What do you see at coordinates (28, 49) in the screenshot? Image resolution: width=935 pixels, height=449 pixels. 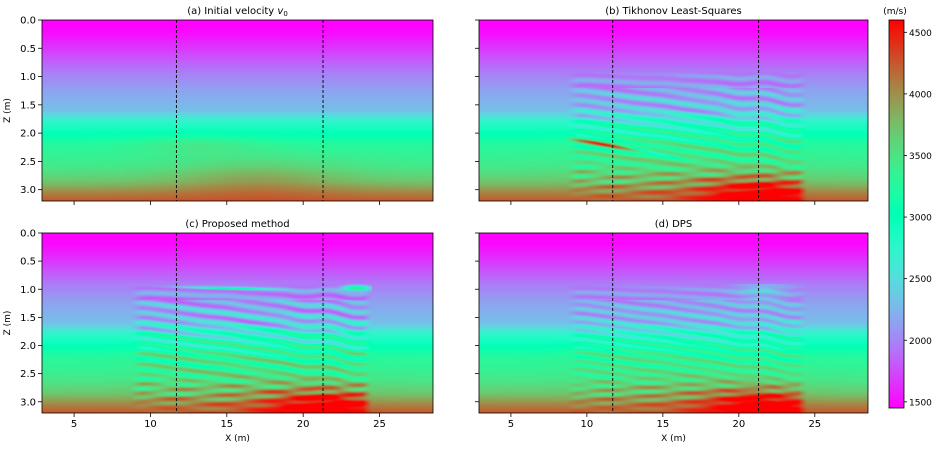 I see `y-tick-label-a-1: 0.5` at bounding box center [28, 49].